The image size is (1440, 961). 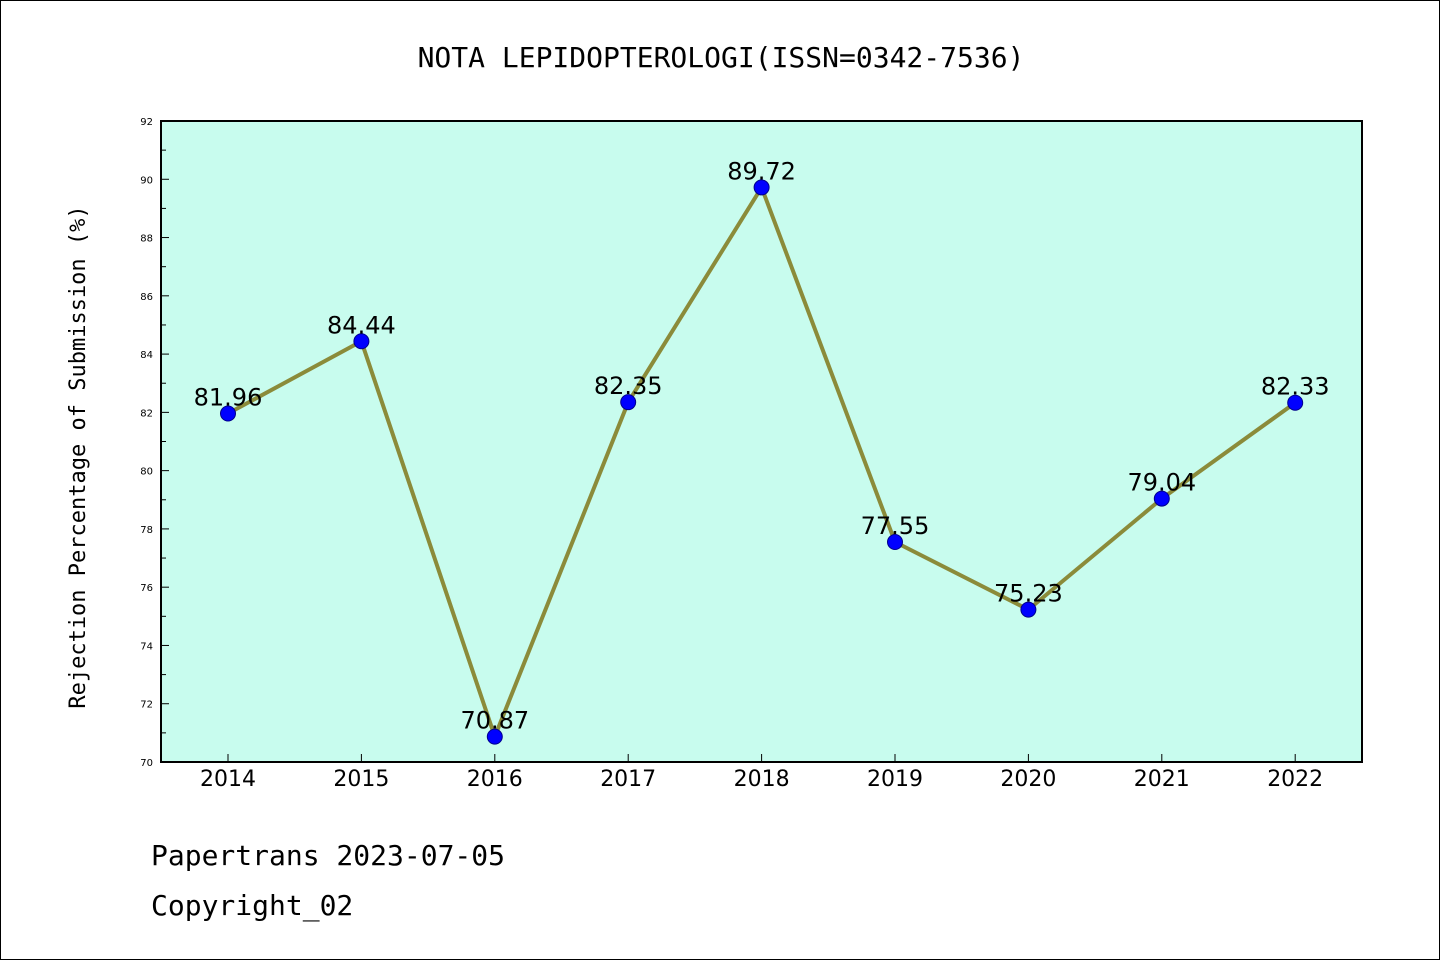 I want to click on y-tick-label: 86, so click(x=146, y=297).